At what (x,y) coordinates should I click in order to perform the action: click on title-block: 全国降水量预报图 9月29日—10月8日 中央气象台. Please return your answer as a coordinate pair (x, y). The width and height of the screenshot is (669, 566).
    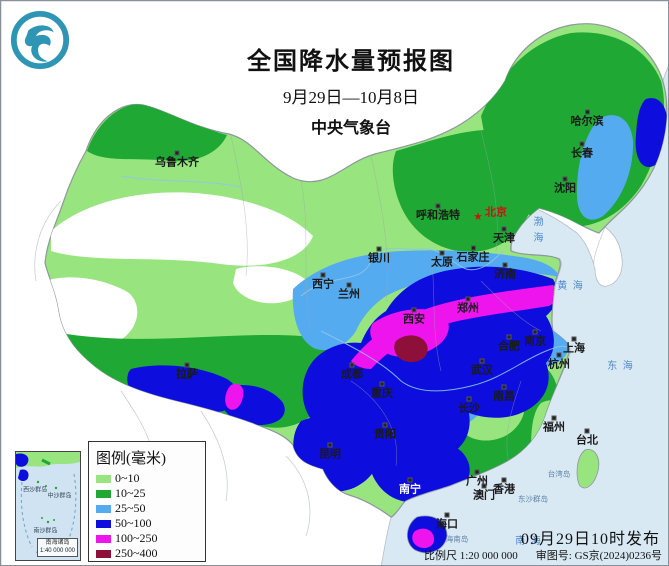
    Looking at the image, I should click on (351, 89).